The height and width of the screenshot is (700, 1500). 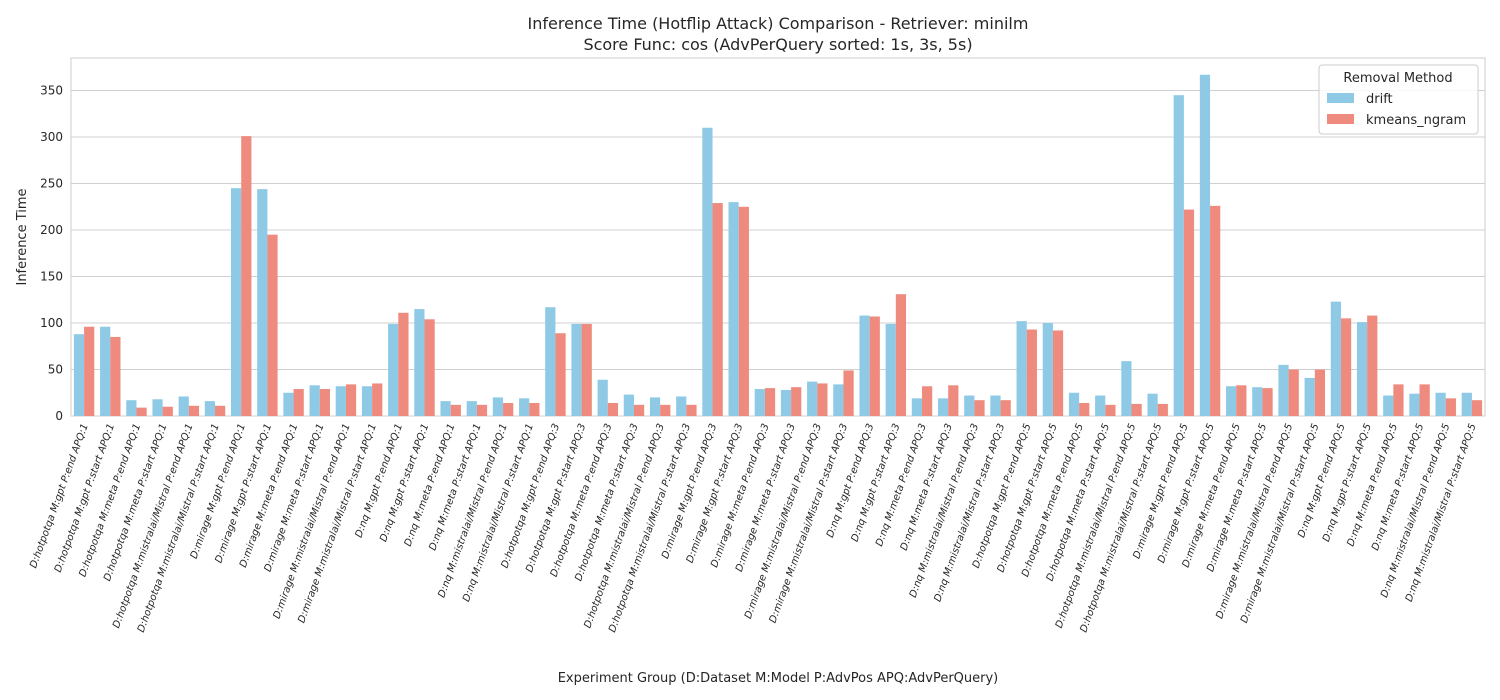 What do you see at coordinates (59, 416) in the screenshot?
I see `y-tick-label: 0` at bounding box center [59, 416].